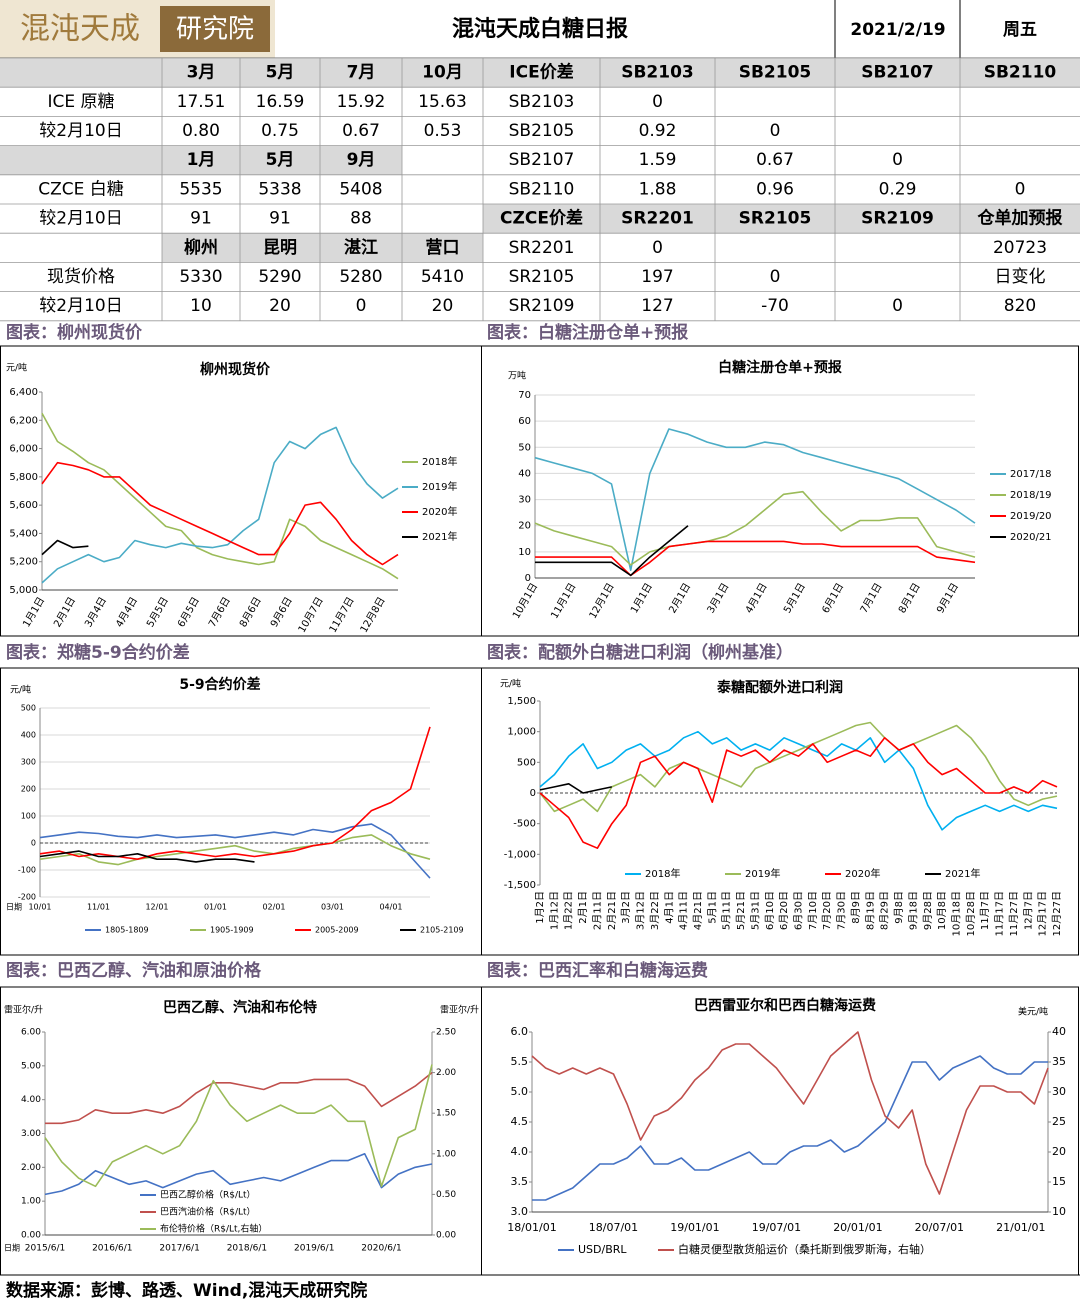 This screenshot has width=1080, height=1305. I want to click on y-tick-label: 6,400, so click(23, 392).